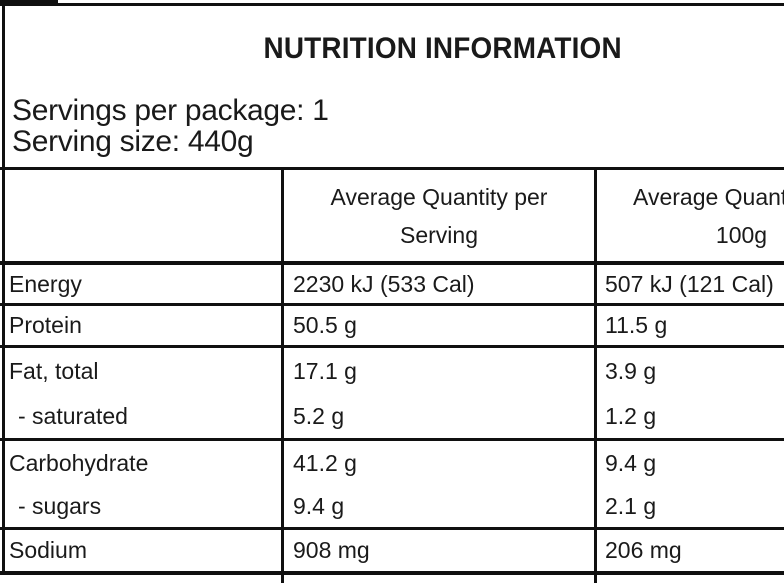  I want to click on nutrient-name: Energy, so click(142, 284).